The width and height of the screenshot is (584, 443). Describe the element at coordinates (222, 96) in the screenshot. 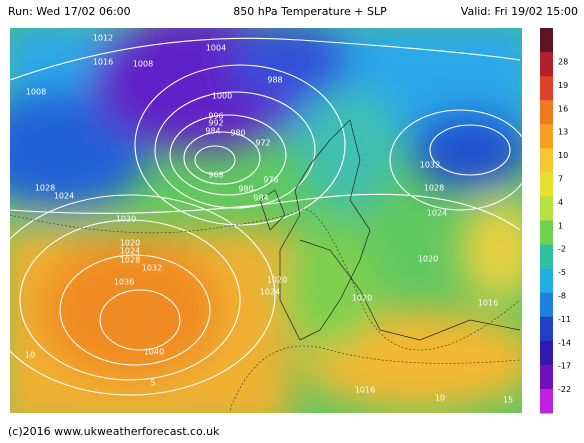

I see `contour-label: 1000` at that location.